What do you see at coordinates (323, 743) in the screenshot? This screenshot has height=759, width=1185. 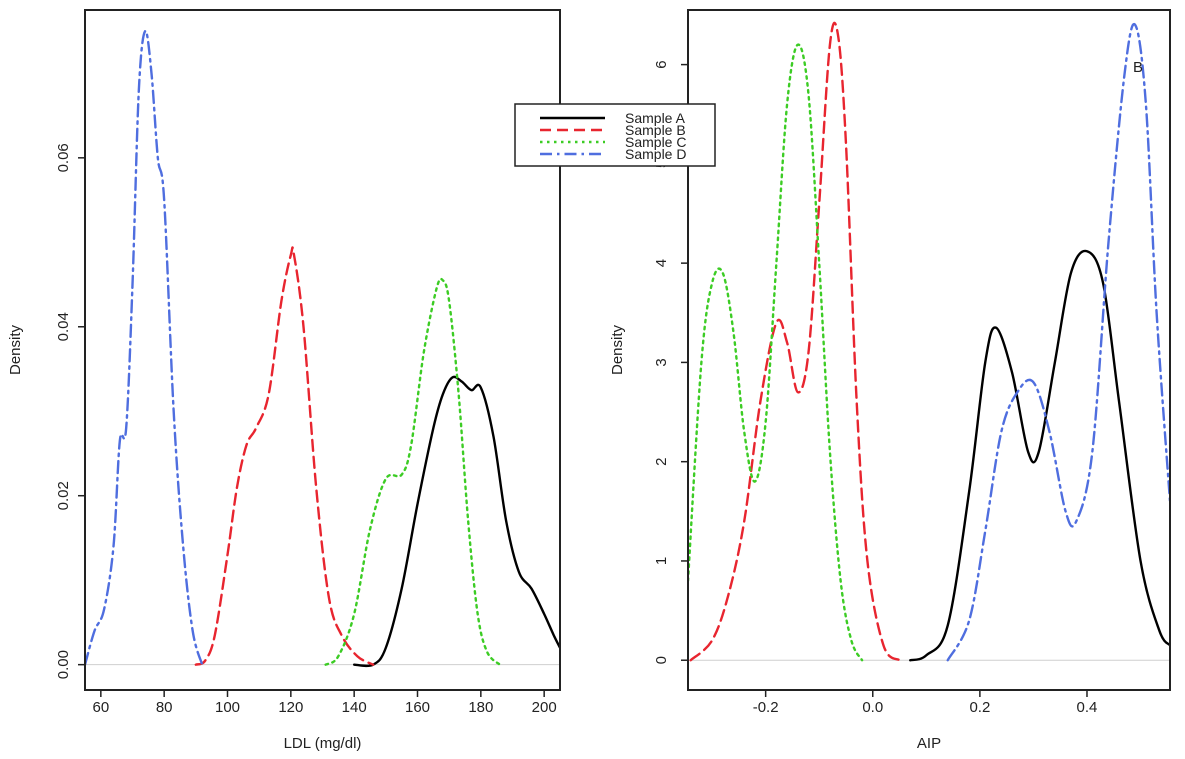 I see `x-axis-label: LDL (mg/dl)` at bounding box center [323, 743].